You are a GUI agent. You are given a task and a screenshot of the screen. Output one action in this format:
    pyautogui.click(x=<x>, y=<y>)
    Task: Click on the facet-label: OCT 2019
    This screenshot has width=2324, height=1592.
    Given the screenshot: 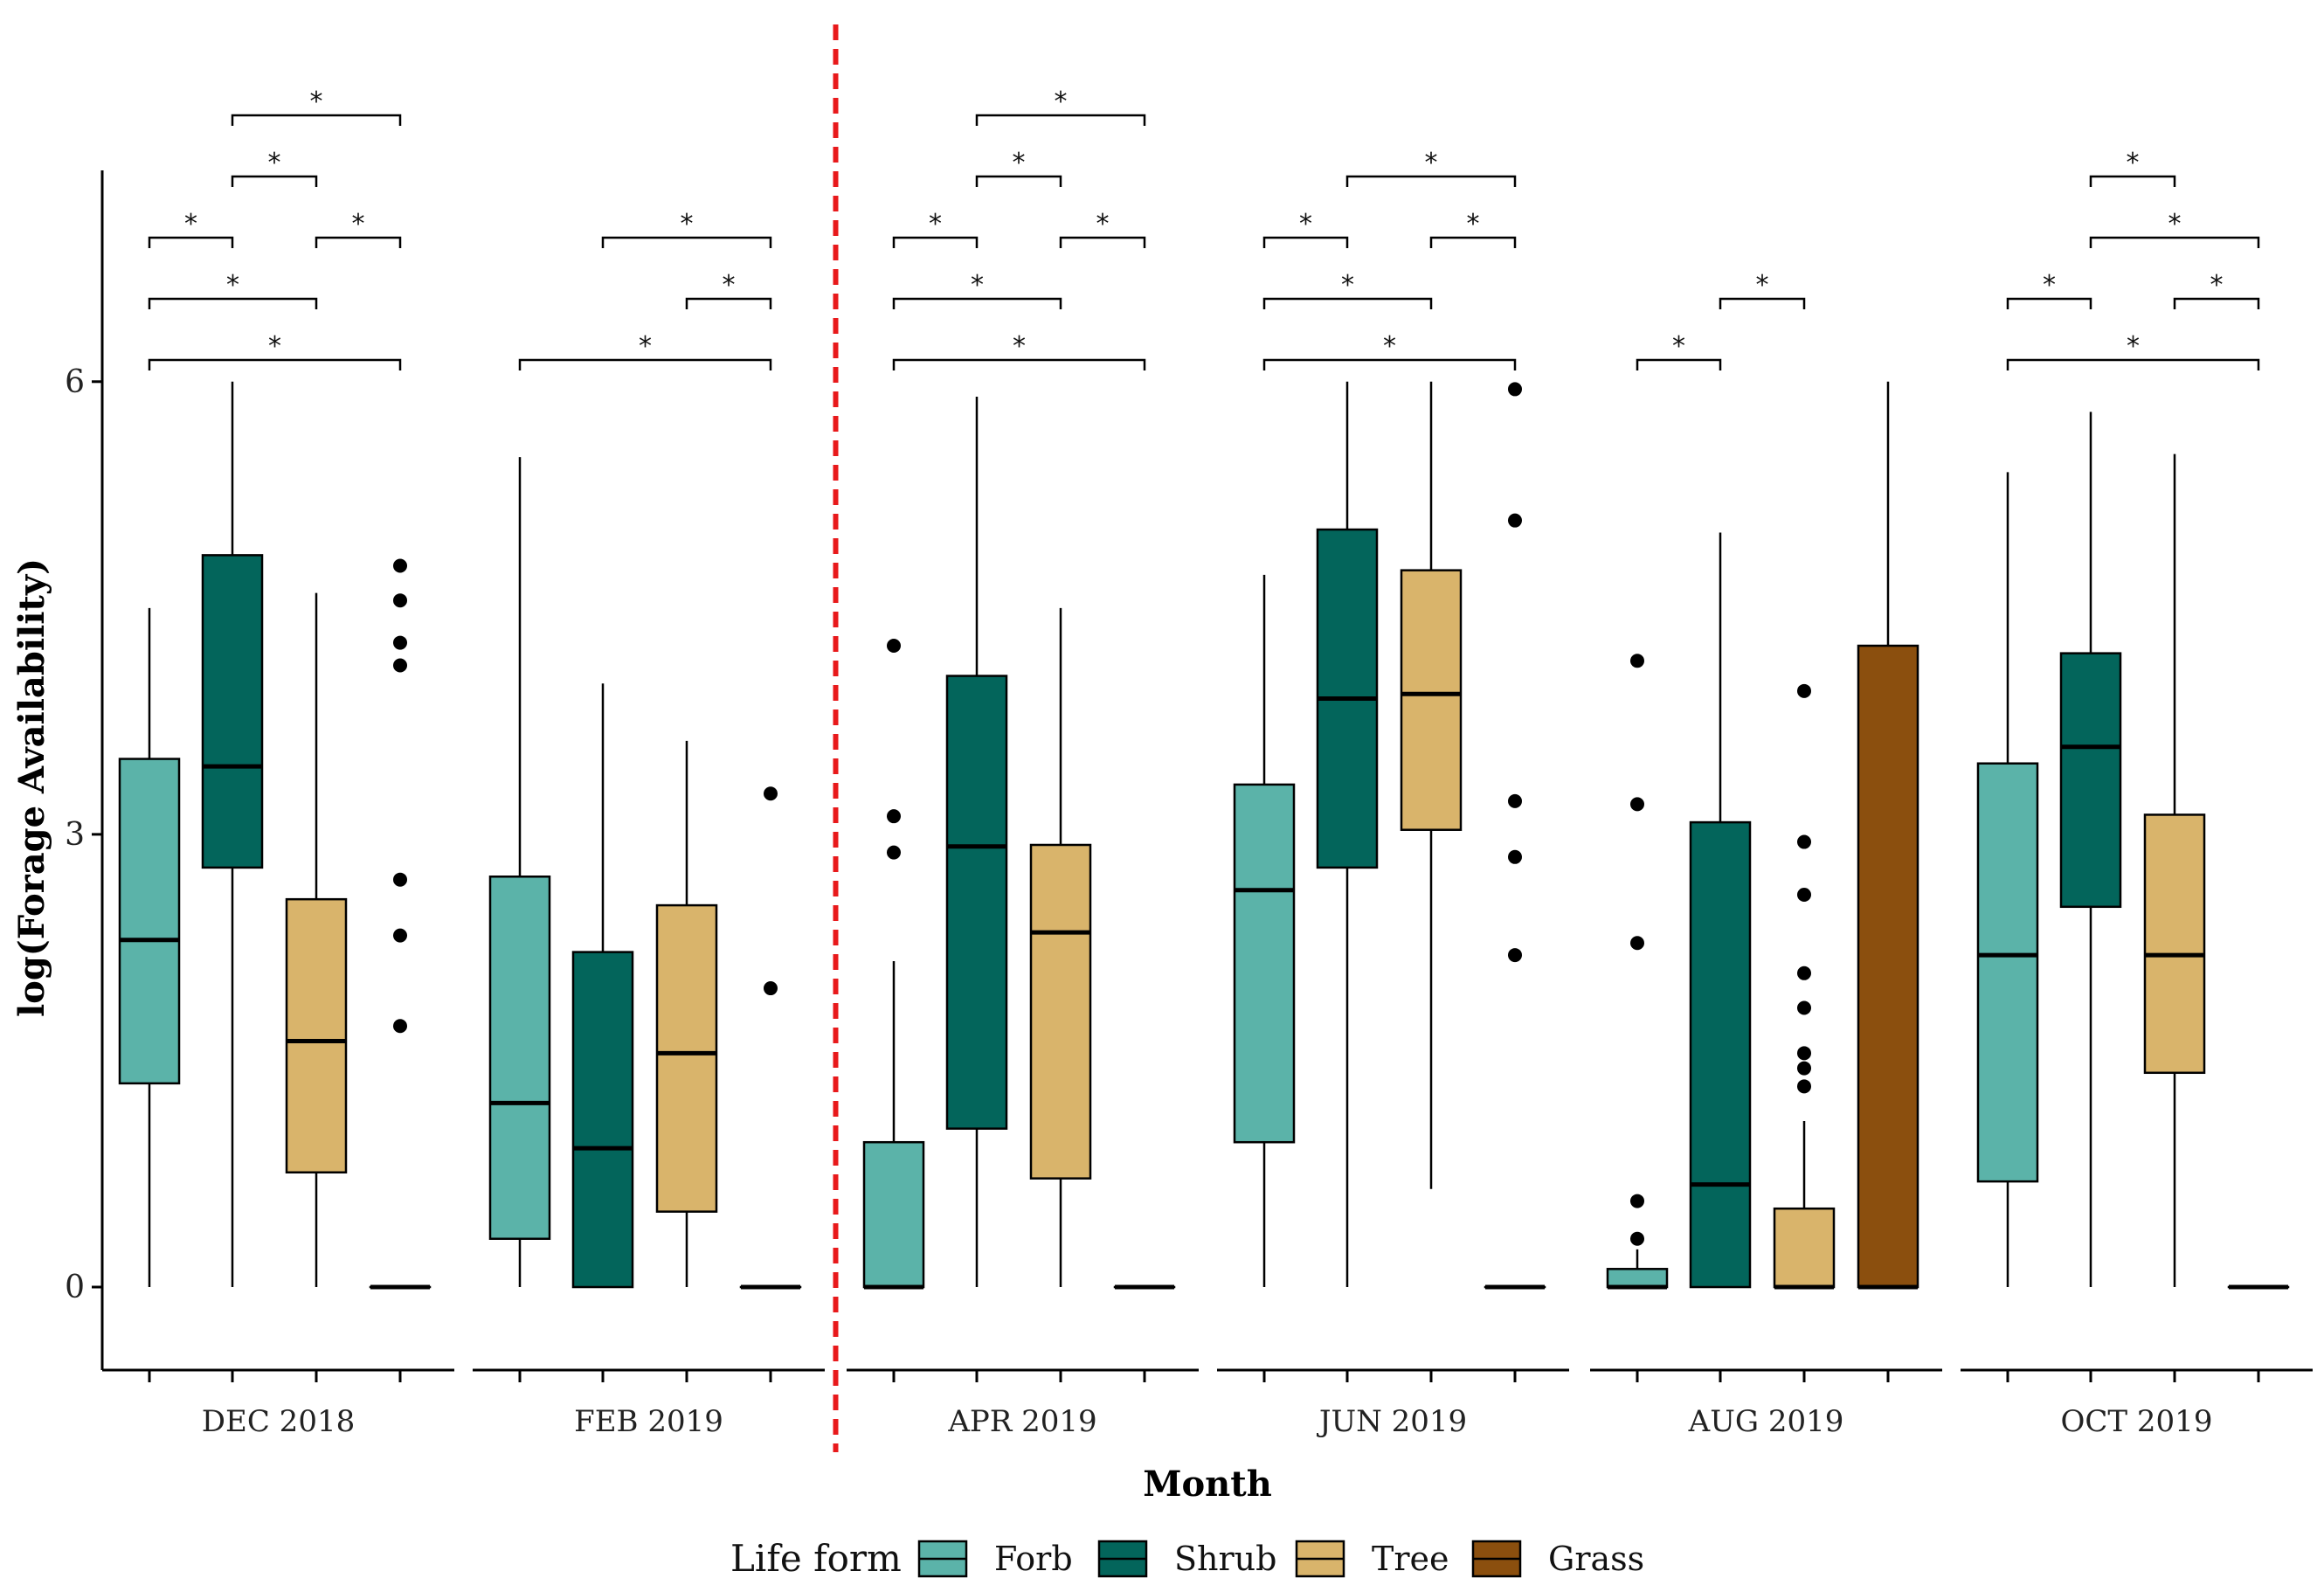 What is the action you would take?
    pyautogui.click(x=2137, y=1422)
    